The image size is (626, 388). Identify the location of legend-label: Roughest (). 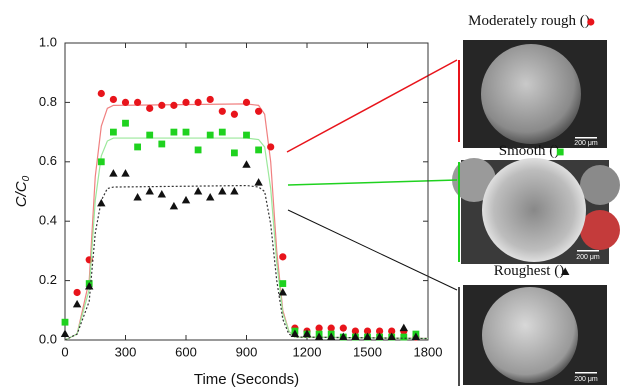
(529, 271).